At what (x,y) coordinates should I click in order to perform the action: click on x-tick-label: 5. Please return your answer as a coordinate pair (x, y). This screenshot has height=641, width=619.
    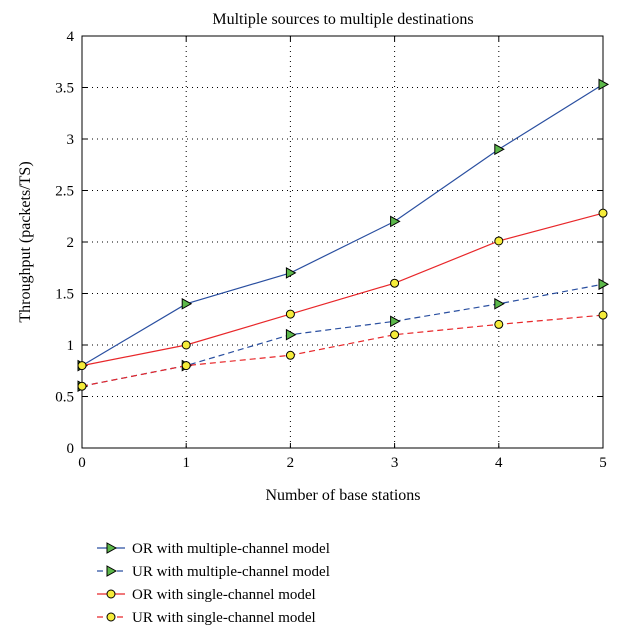
    Looking at the image, I should click on (603, 463).